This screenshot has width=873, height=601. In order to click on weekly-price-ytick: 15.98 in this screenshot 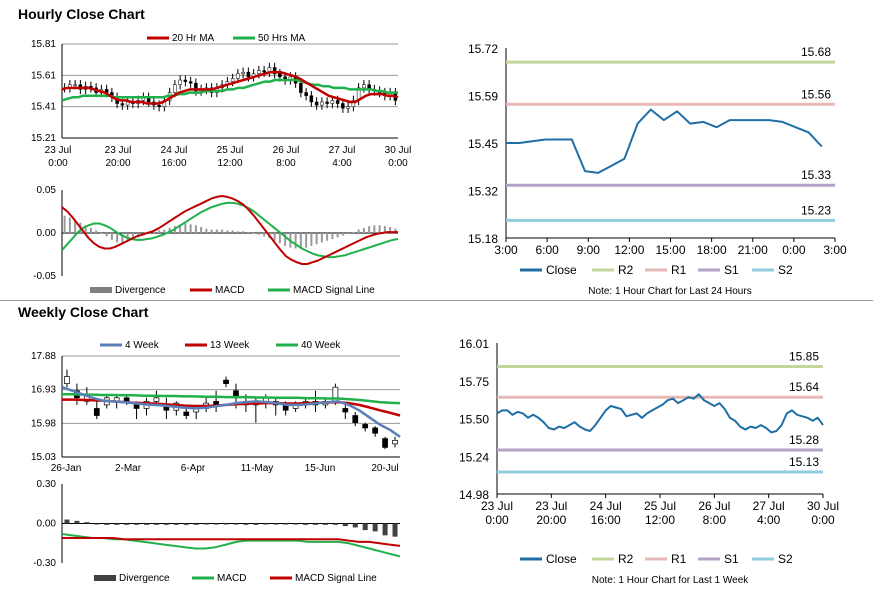, I will do `click(43, 423)`.